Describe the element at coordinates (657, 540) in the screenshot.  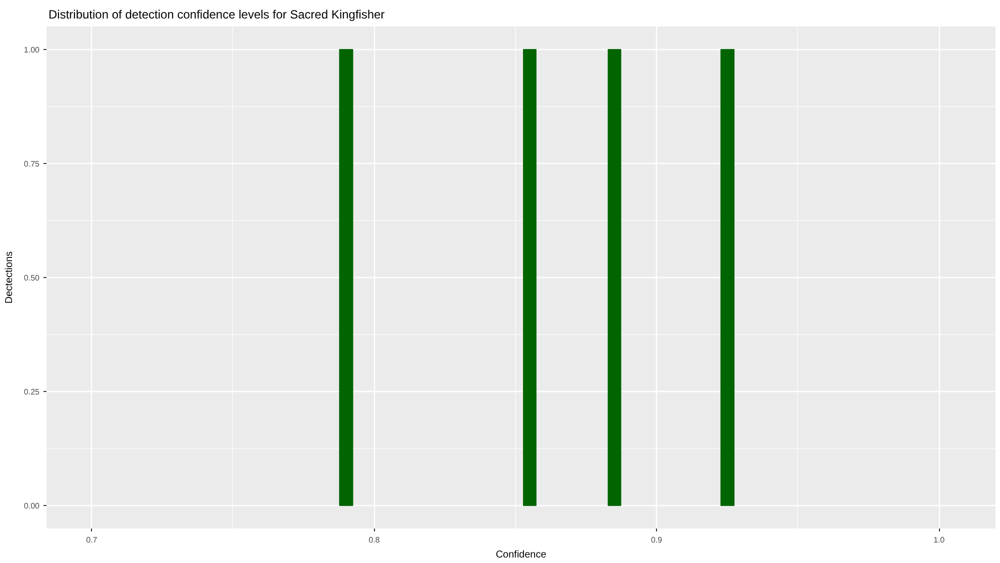
I see `x-tick-label: 0.9` at that location.